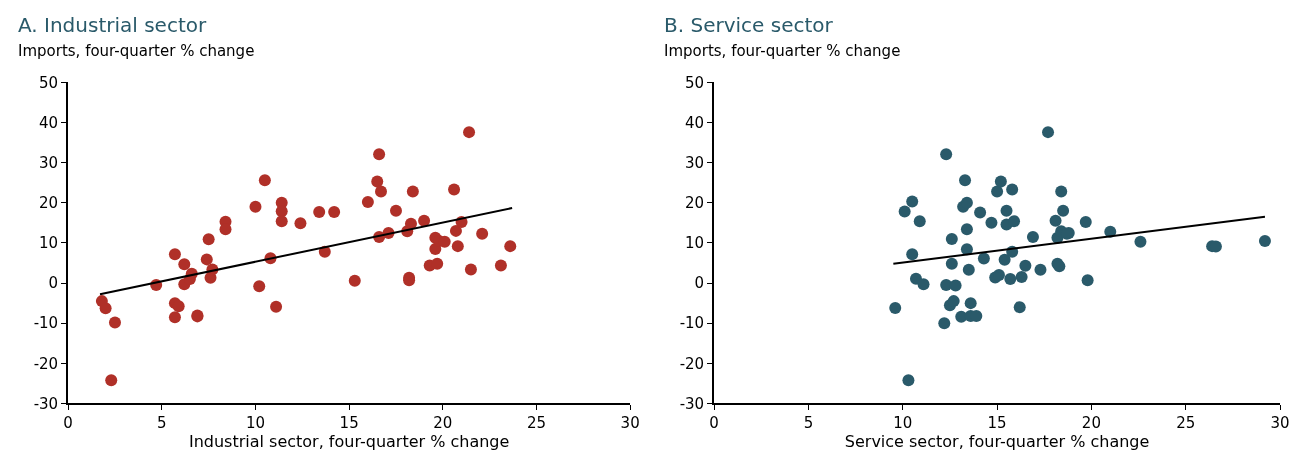 The height and width of the screenshot is (468, 1314). I want to click on x-axis-title: Service sector, four-quarter % change, so click(997, 442).